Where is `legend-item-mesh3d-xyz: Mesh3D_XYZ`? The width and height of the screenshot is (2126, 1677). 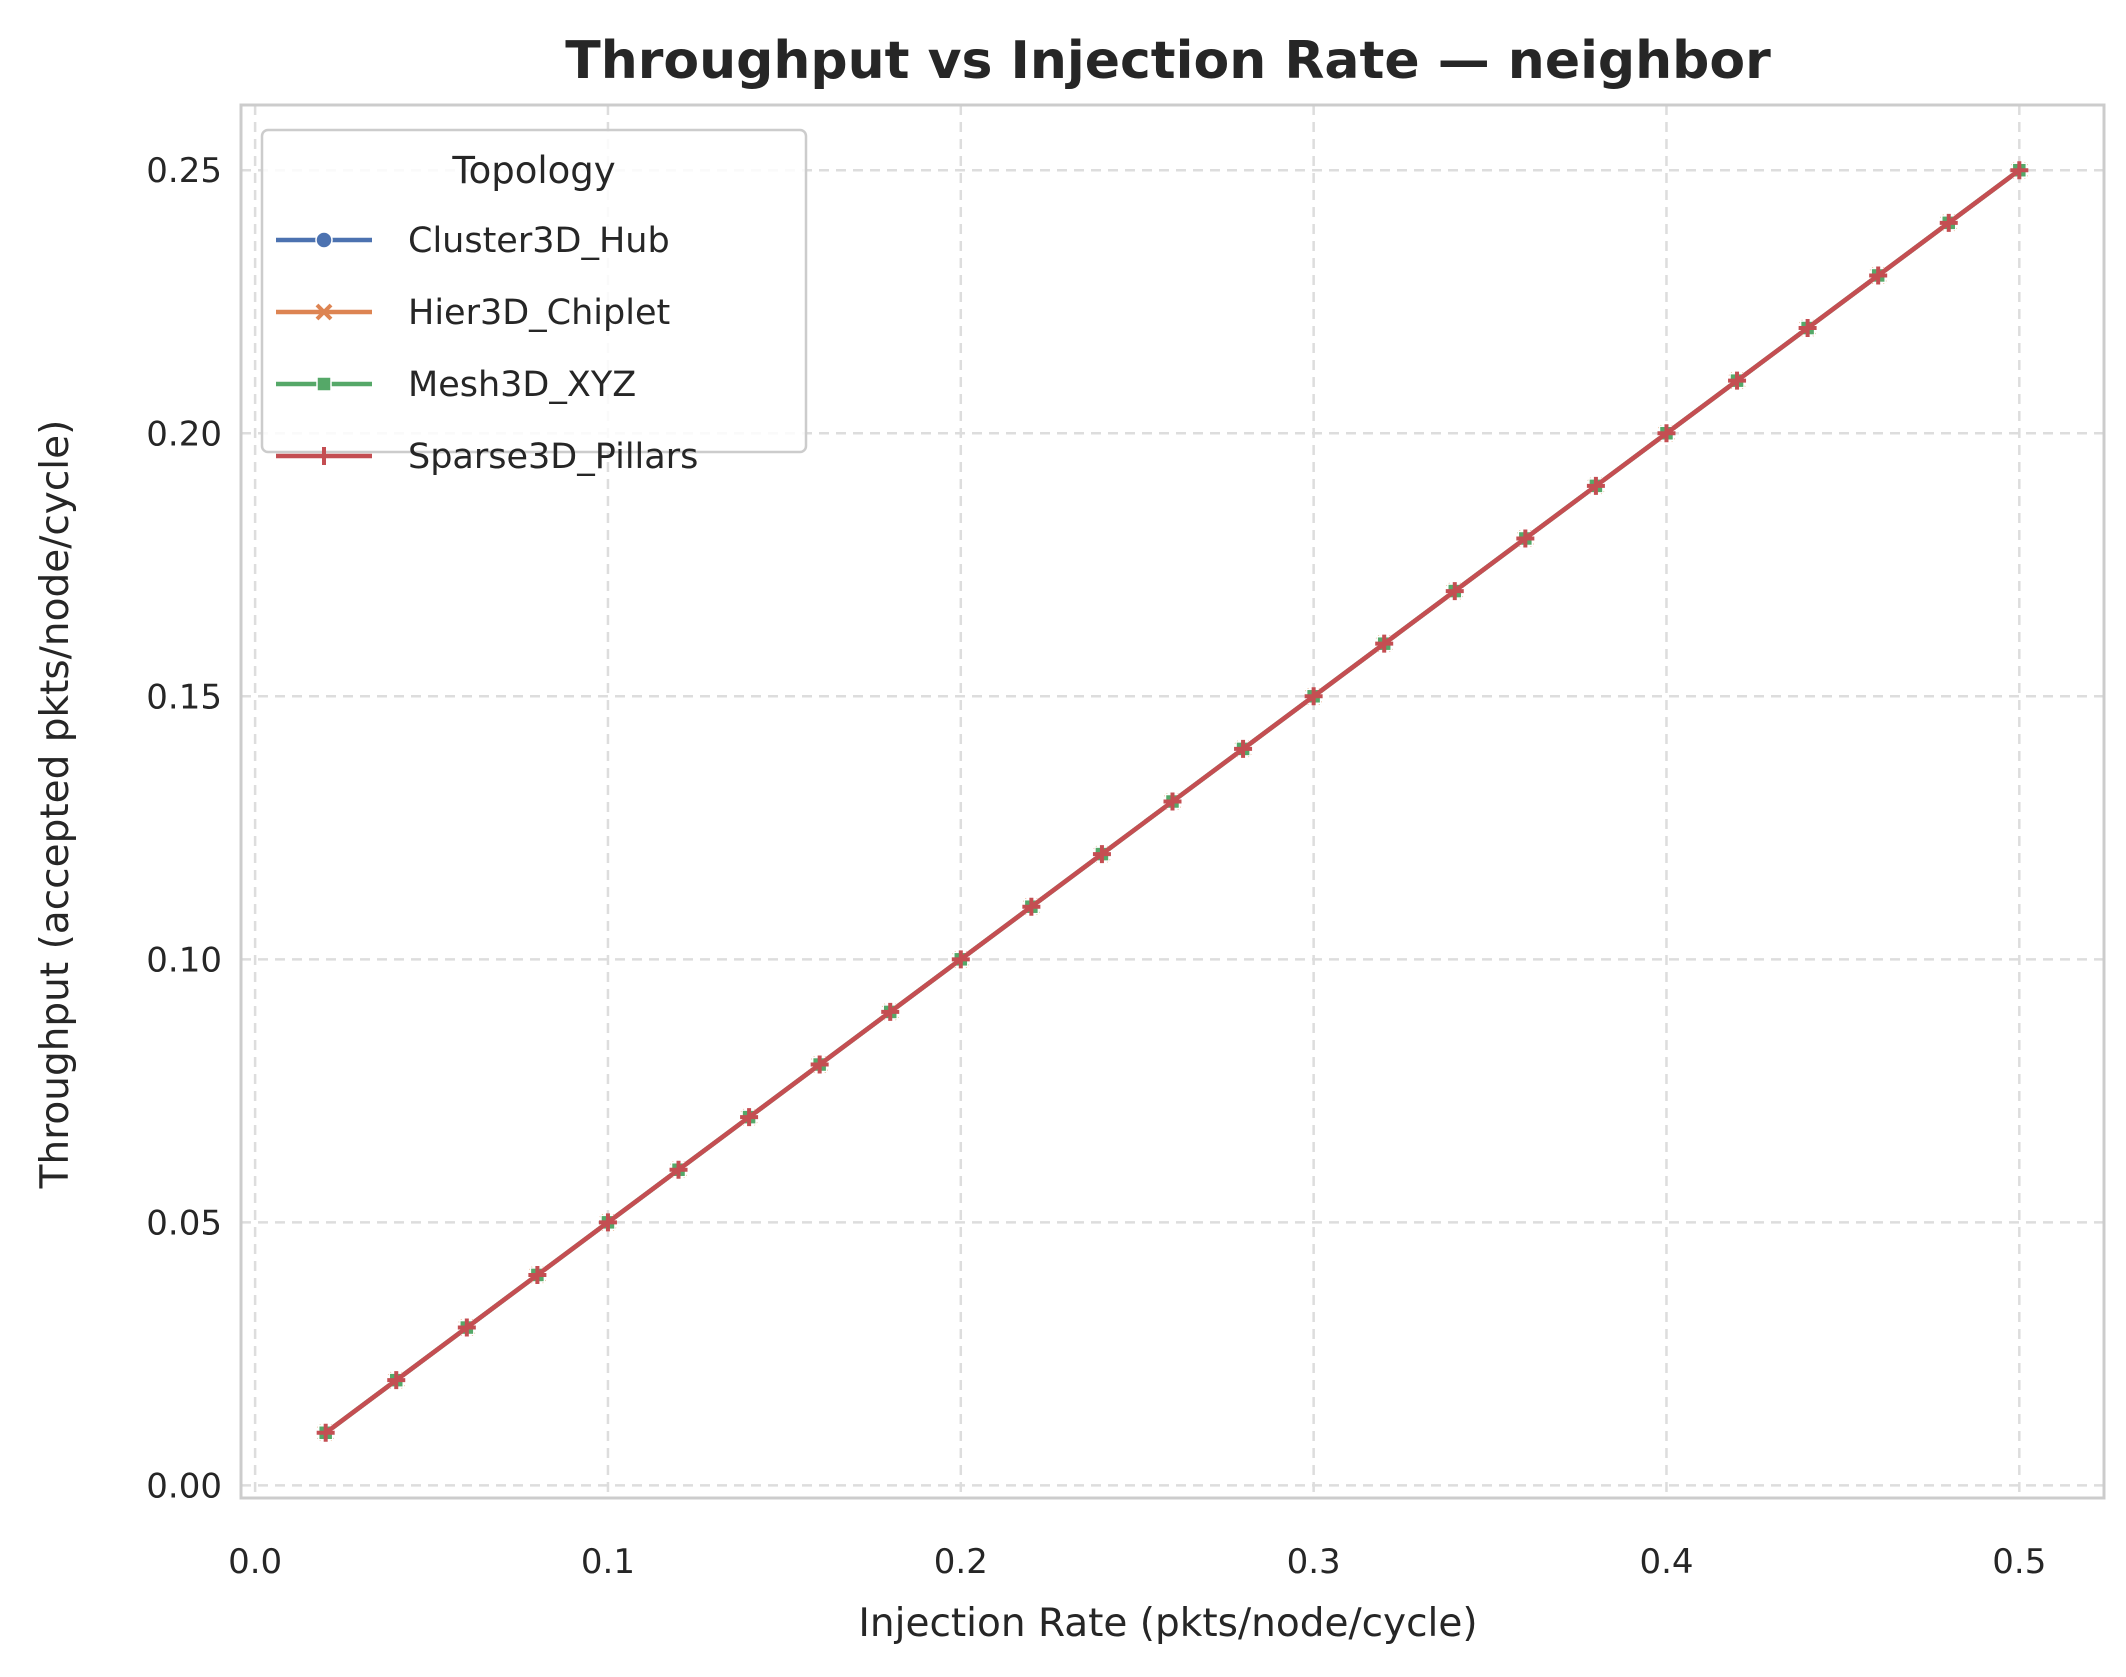
legend-item-mesh3d-xyz: Mesh3D_XYZ is located at coordinates (456, 385).